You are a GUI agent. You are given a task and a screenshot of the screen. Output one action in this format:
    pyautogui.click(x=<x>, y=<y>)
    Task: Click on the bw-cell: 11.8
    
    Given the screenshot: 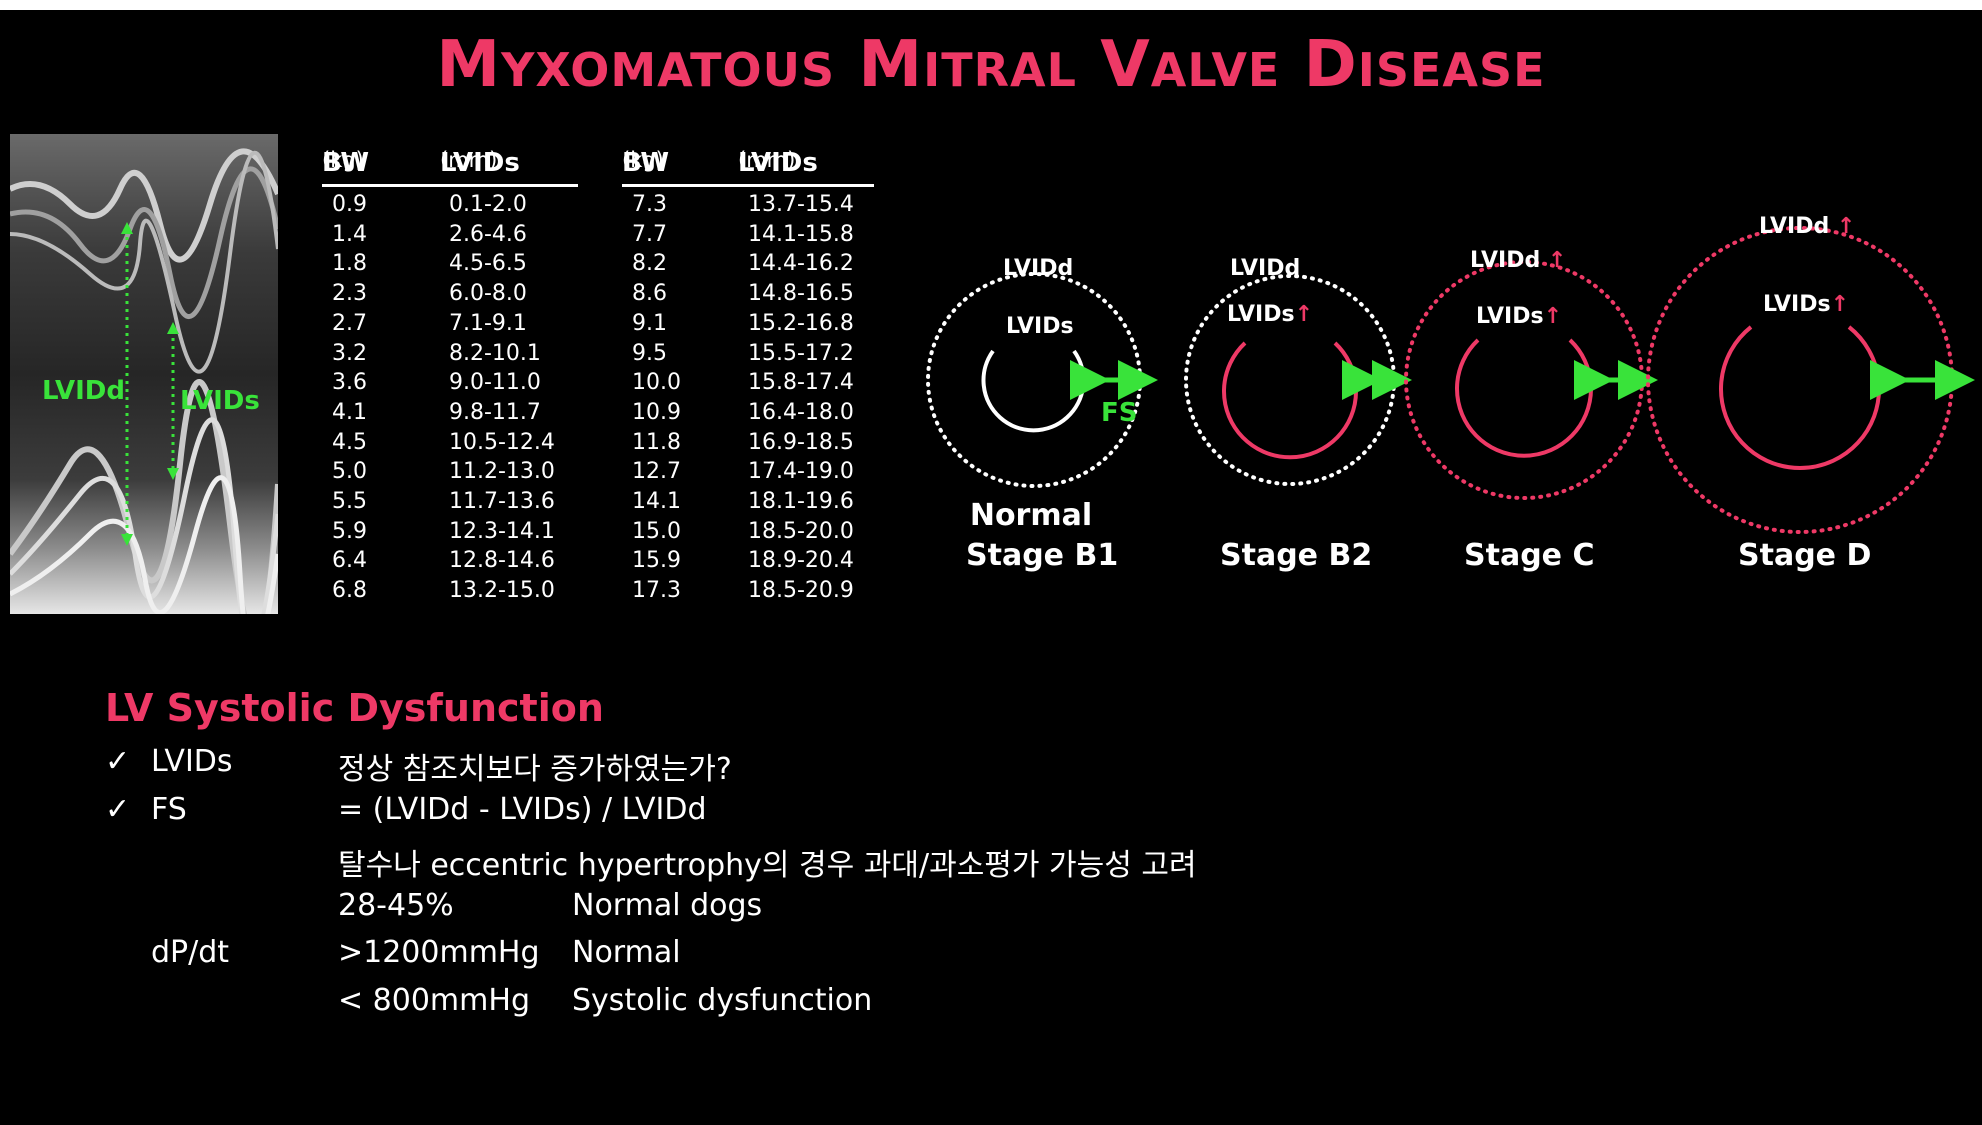 What is the action you would take?
    pyautogui.click(x=656, y=442)
    